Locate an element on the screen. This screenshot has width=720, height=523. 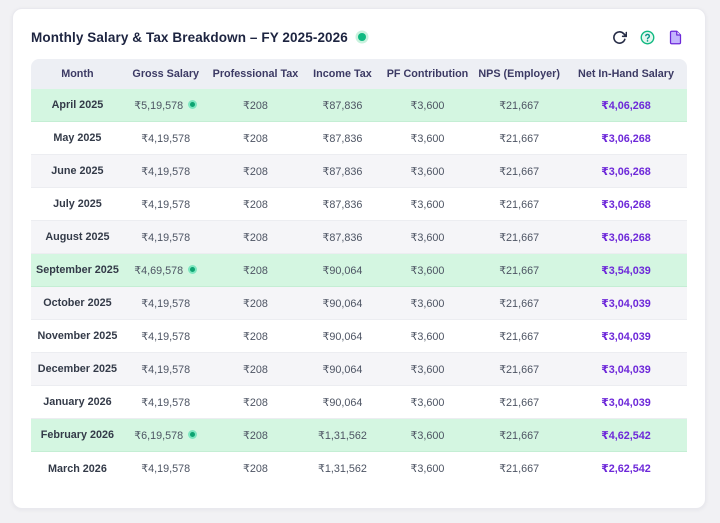
column-header-net-in-hand-salary: Net In-Hand Salary is located at coordinates (626, 74).